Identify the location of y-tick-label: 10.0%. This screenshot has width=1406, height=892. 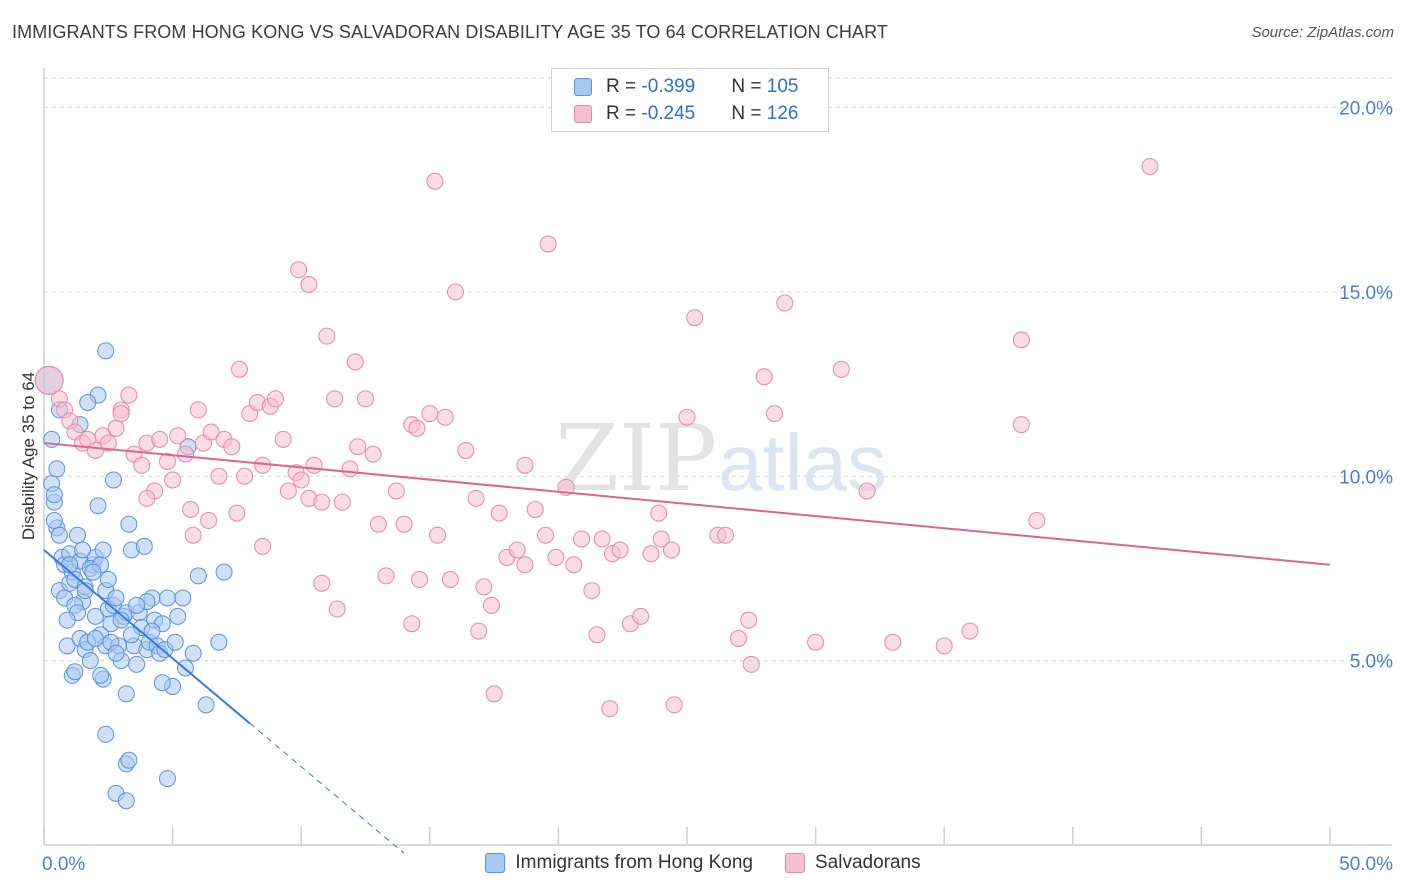
(1366, 477).